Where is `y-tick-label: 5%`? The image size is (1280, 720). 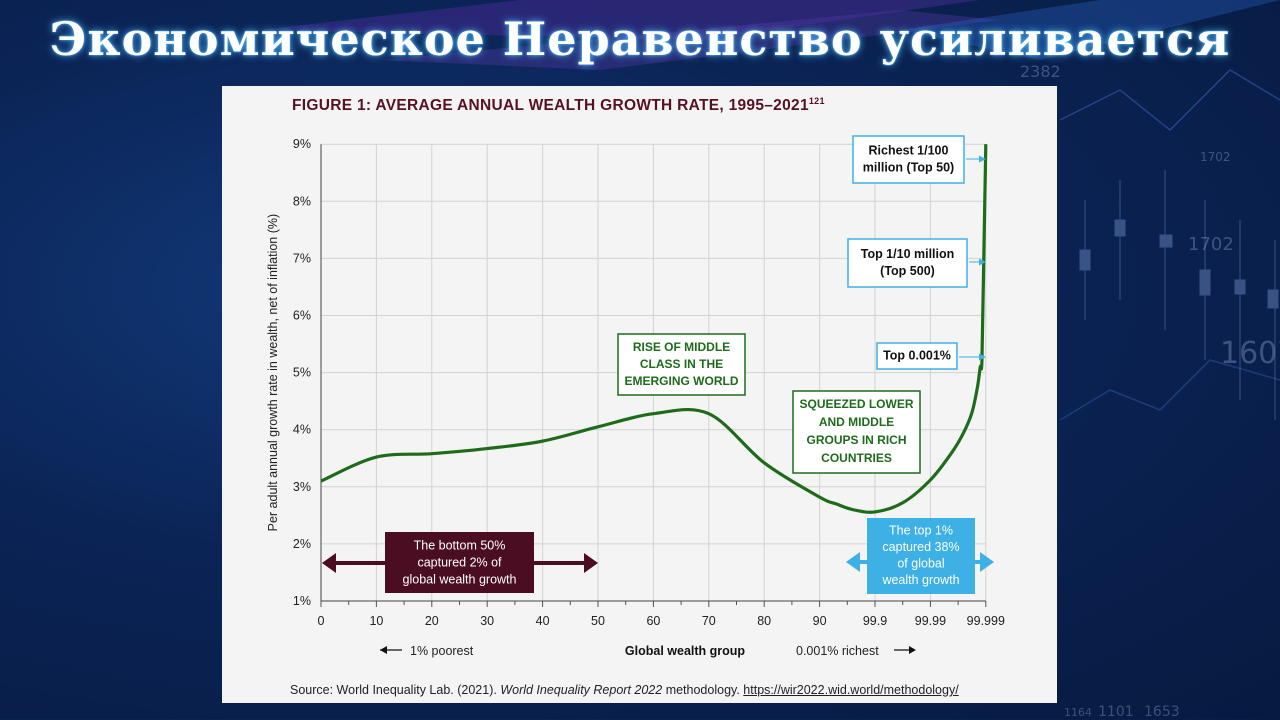
y-tick-label: 5% is located at coordinates (302, 373).